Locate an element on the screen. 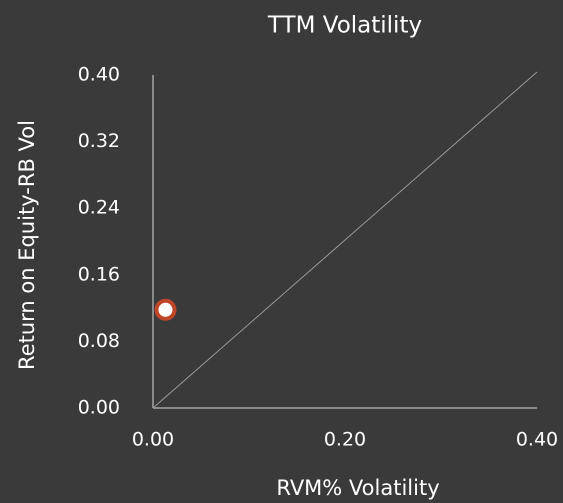  y-tick-label: 0.00 is located at coordinates (99, 408).